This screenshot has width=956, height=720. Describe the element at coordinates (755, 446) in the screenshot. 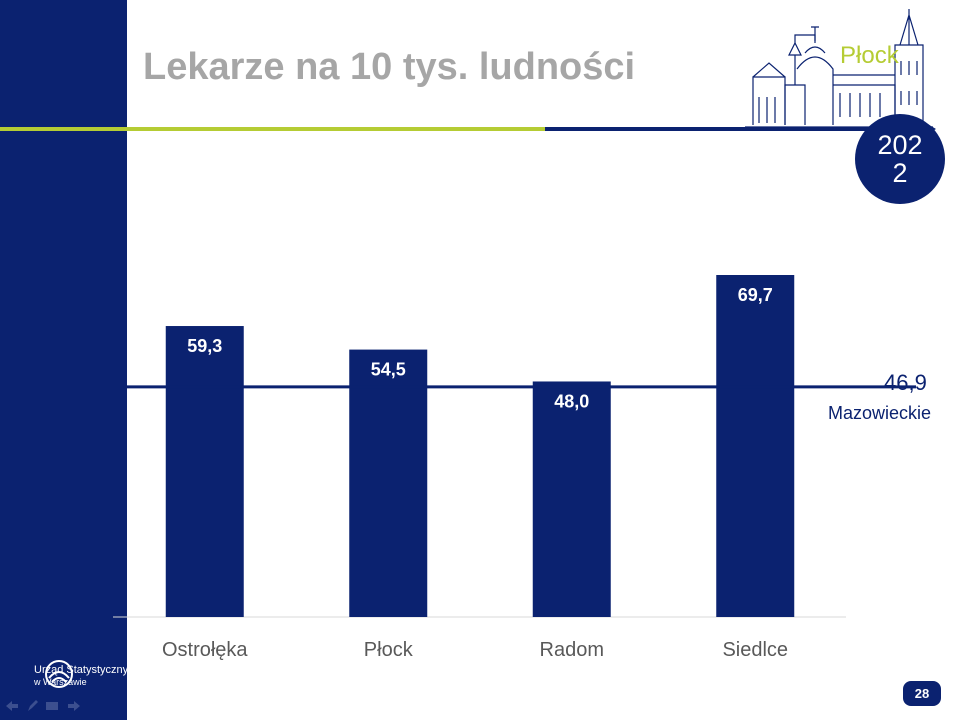

I see `bar-siedlce` at that location.